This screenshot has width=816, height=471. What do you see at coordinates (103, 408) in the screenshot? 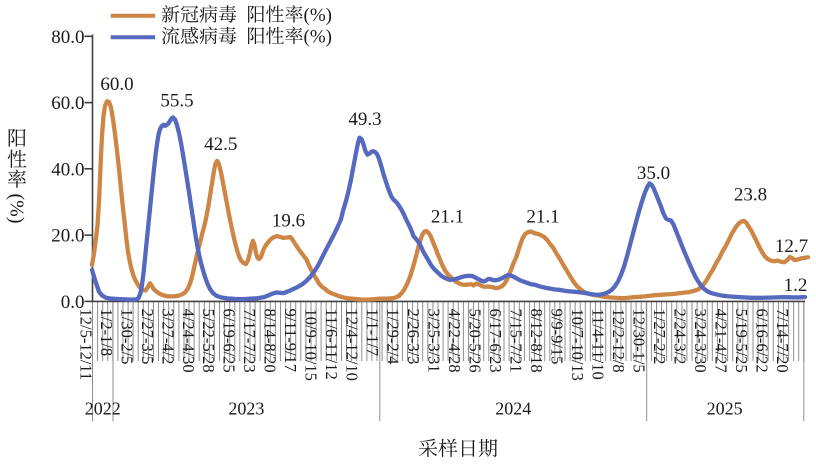
I see `svg-text: 2022` at bounding box center [103, 408].